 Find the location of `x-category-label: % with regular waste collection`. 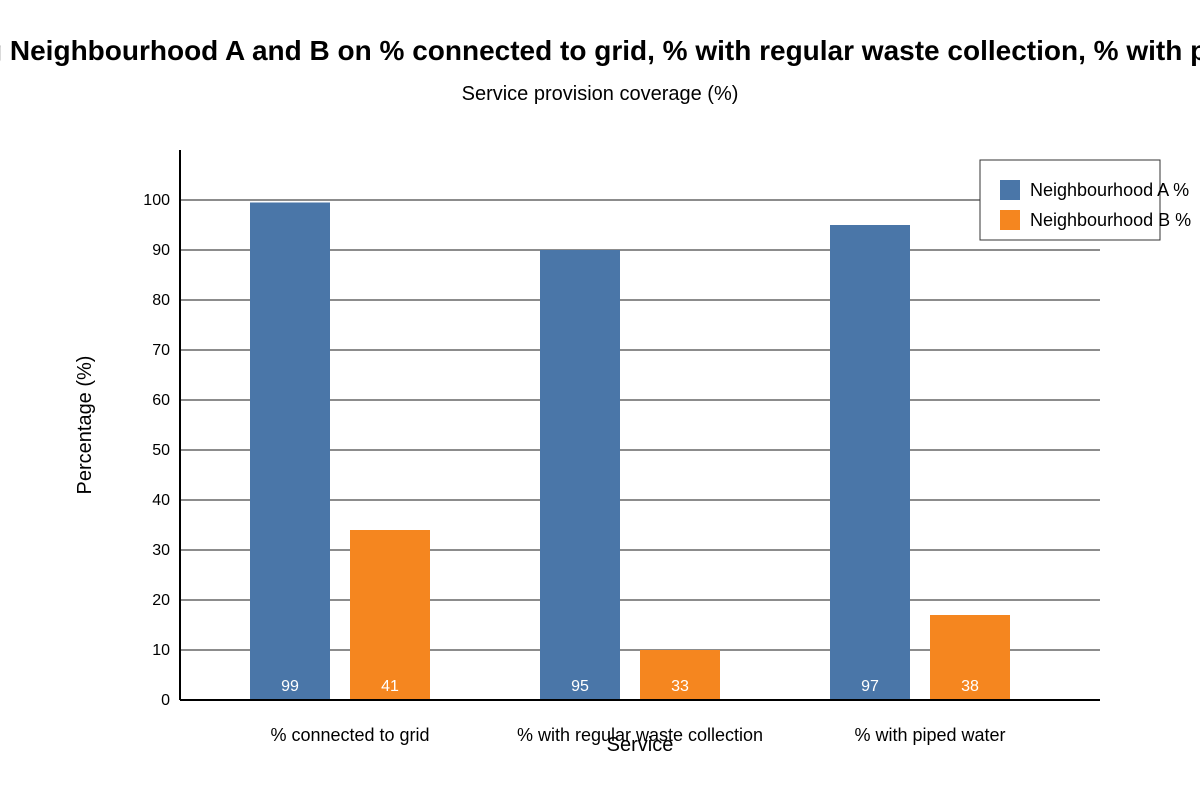

x-category-label: % with regular waste collection is located at coordinates (640, 735).